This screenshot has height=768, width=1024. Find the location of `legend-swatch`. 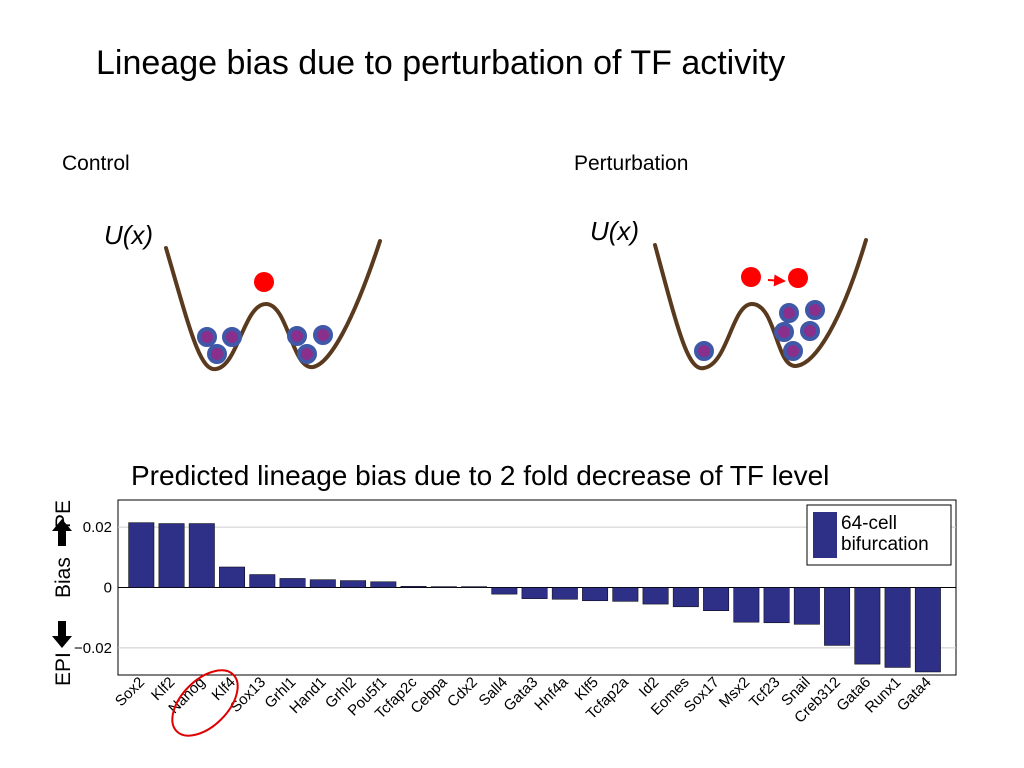

legend-swatch is located at coordinates (825, 535).